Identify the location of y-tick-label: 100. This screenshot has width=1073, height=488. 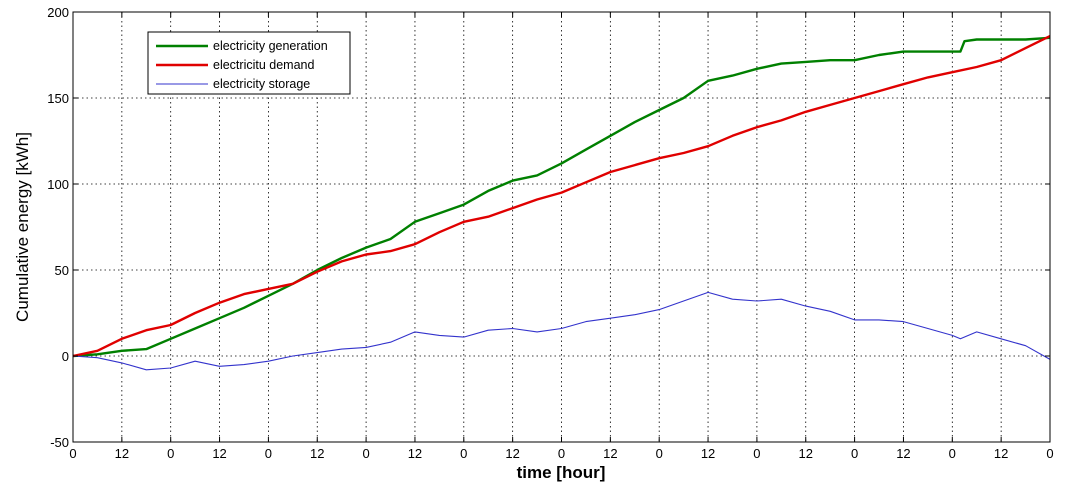
(58, 184).